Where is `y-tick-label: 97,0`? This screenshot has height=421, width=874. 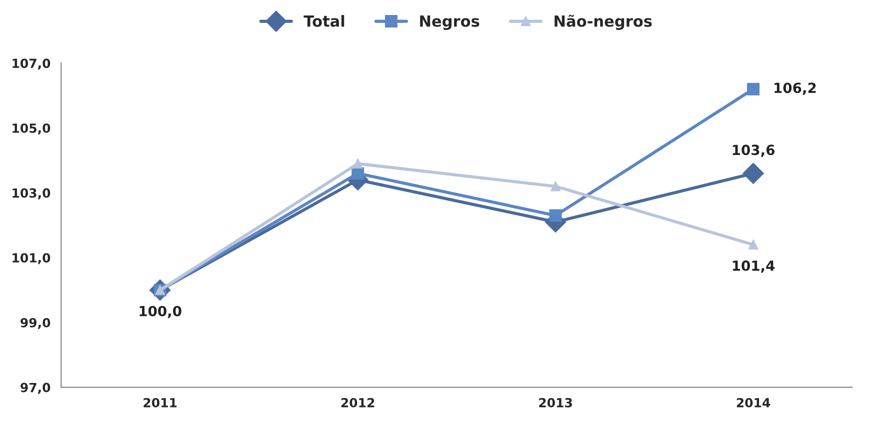
y-tick-label: 97,0 is located at coordinates (35, 388).